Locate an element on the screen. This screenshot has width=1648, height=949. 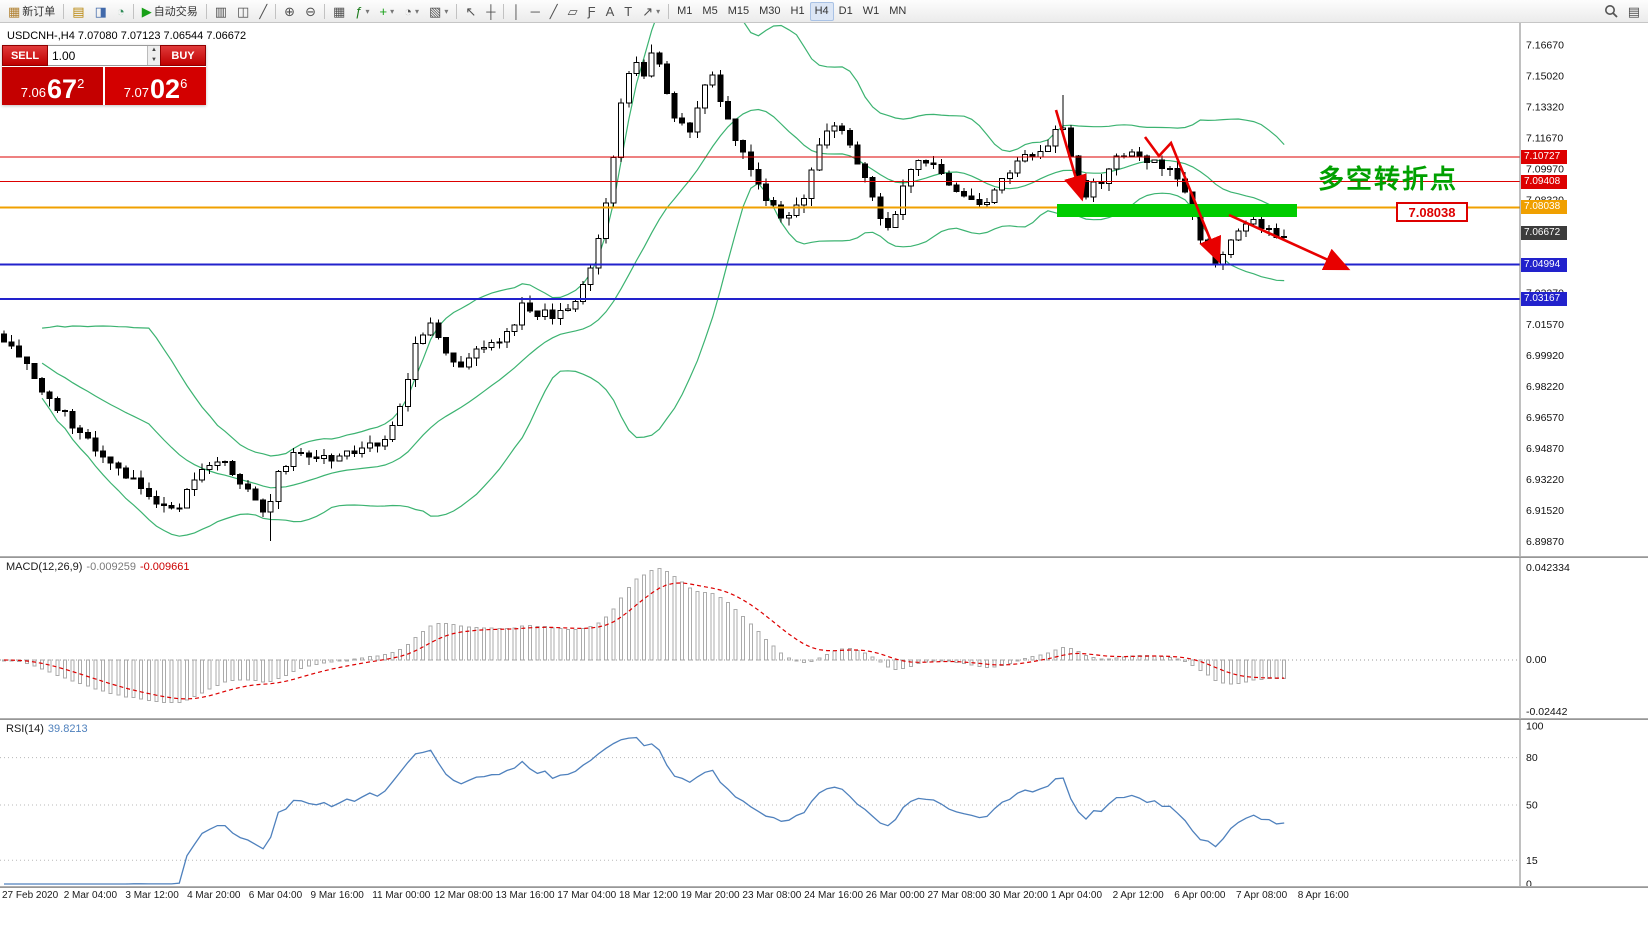
price-tag: 7.03167 is located at coordinates (1544, 298).